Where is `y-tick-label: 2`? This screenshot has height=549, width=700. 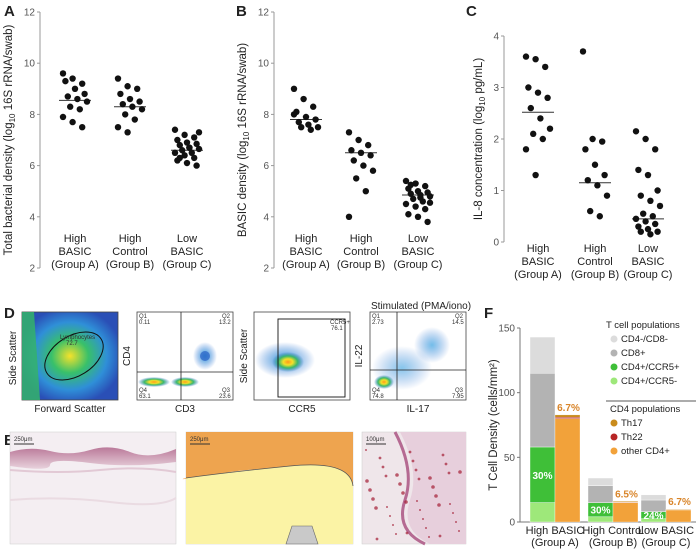
y-tick-label: 2 is located at coordinates (266, 269).